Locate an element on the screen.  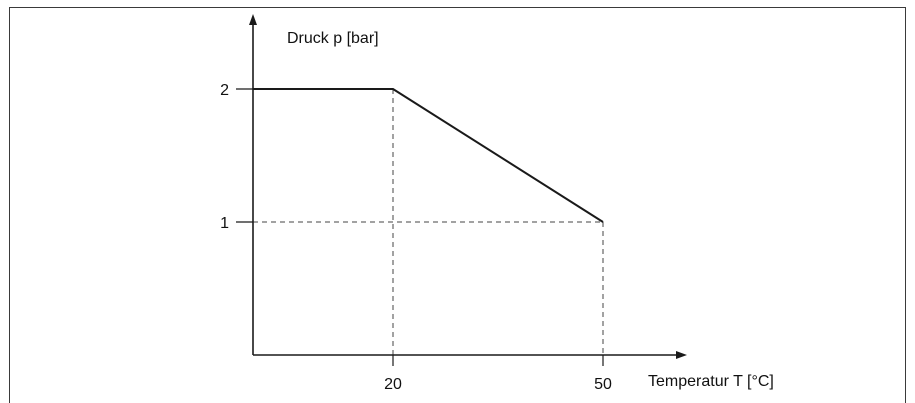
y-tick-label-1: 1 is located at coordinates (224, 223).